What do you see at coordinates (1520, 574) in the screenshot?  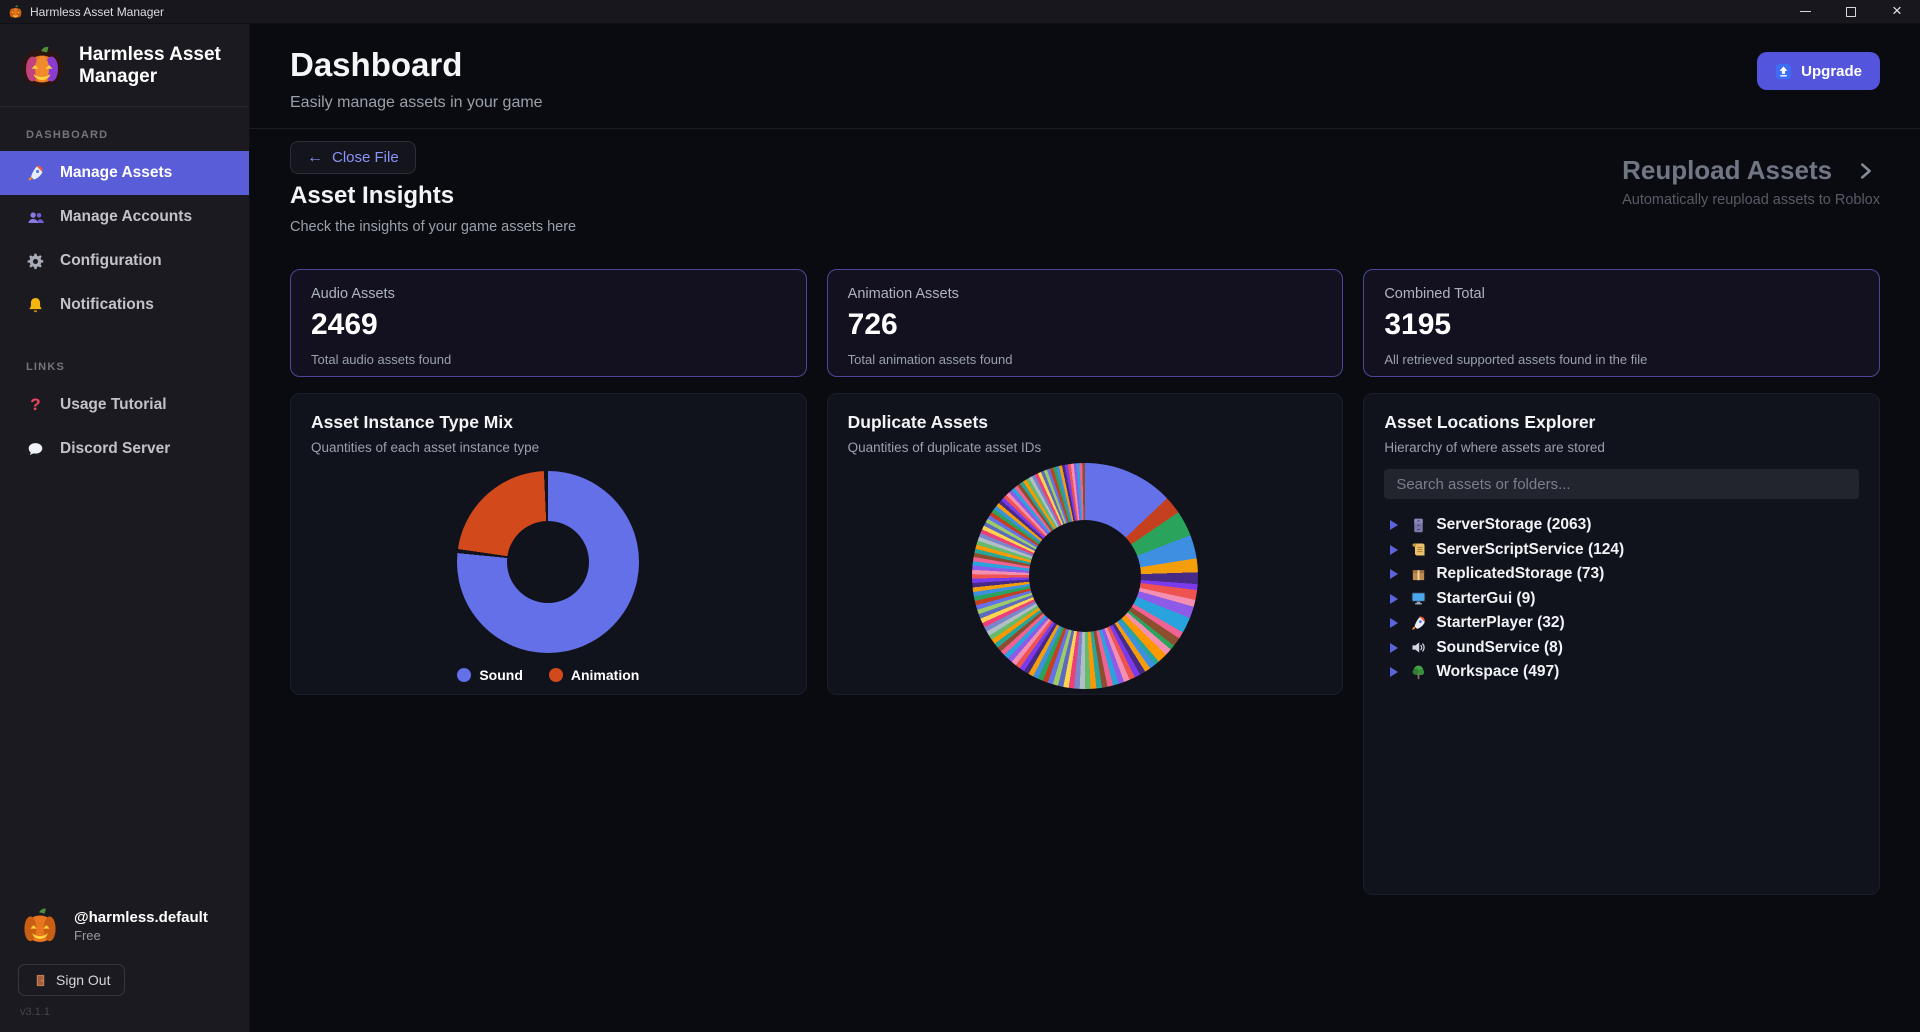 I see `tree-label: ReplicatedStorage (73)` at bounding box center [1520, 574].